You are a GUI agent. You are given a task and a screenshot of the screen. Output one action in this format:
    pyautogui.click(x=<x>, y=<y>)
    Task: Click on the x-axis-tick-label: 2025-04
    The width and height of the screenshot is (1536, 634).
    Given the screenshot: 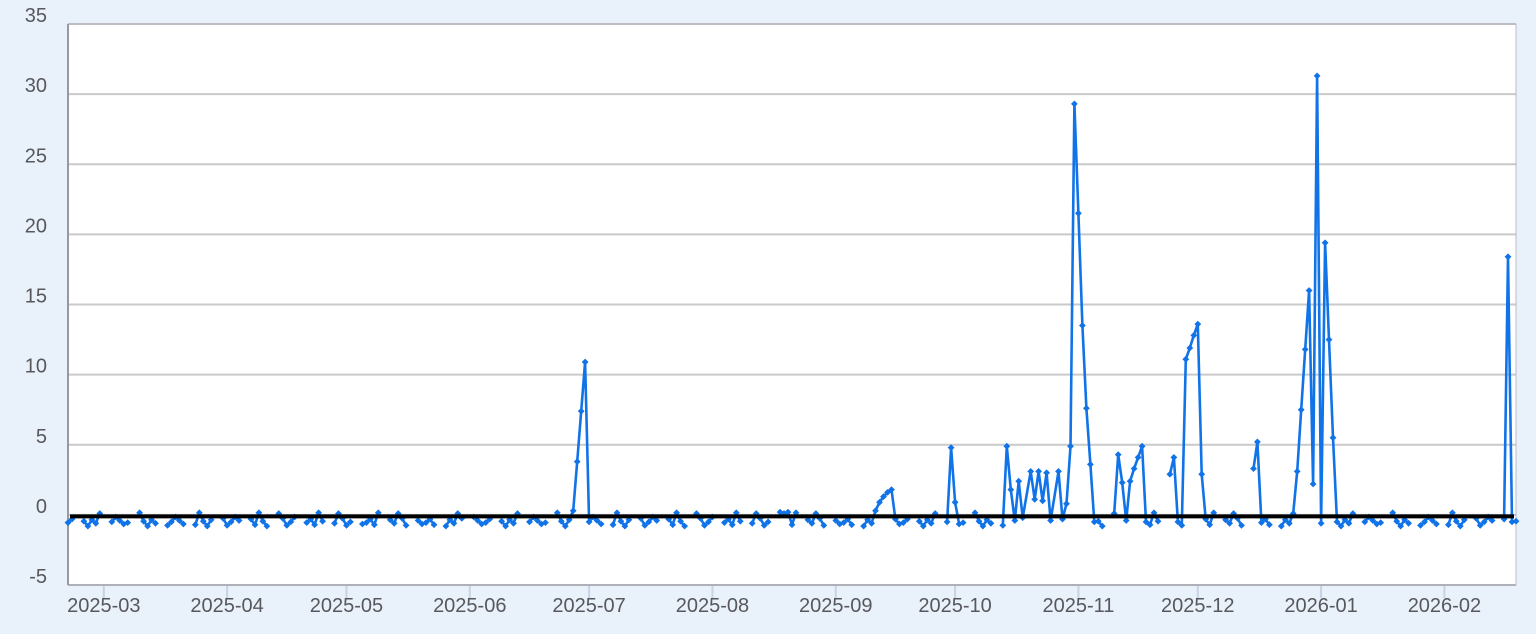 What is the action you would take?
    pyautogui.click(x=226, y=606)
    